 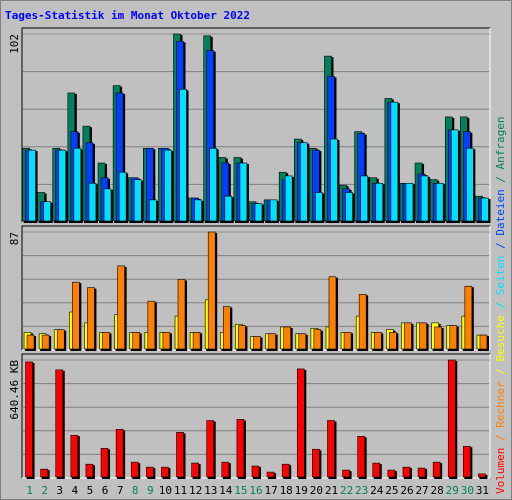 What do you see at coordinates (500, 471) in the screenshot?
I see `legend-entry: Volumen` at bounding box center [500, 471].